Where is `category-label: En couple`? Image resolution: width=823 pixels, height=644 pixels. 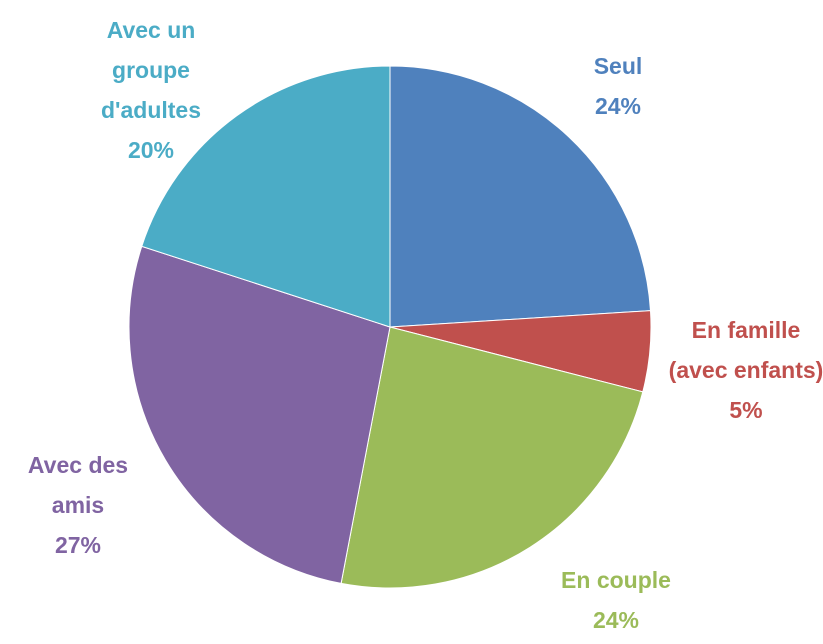
category-label: En couple is located at coordinates (616, 580).